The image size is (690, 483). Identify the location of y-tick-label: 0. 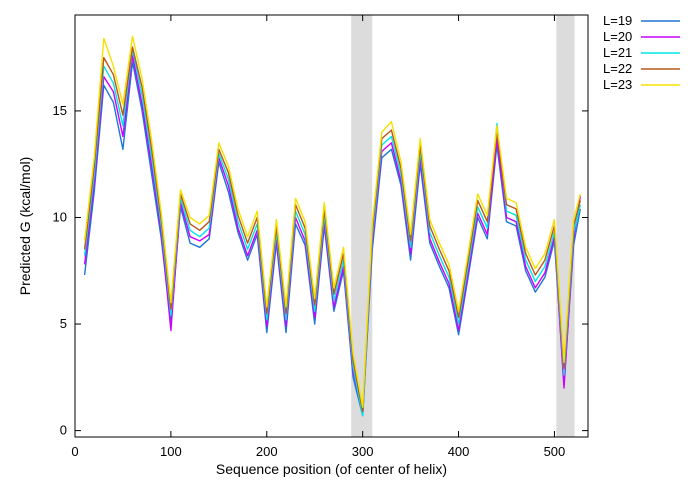
(63, 430).